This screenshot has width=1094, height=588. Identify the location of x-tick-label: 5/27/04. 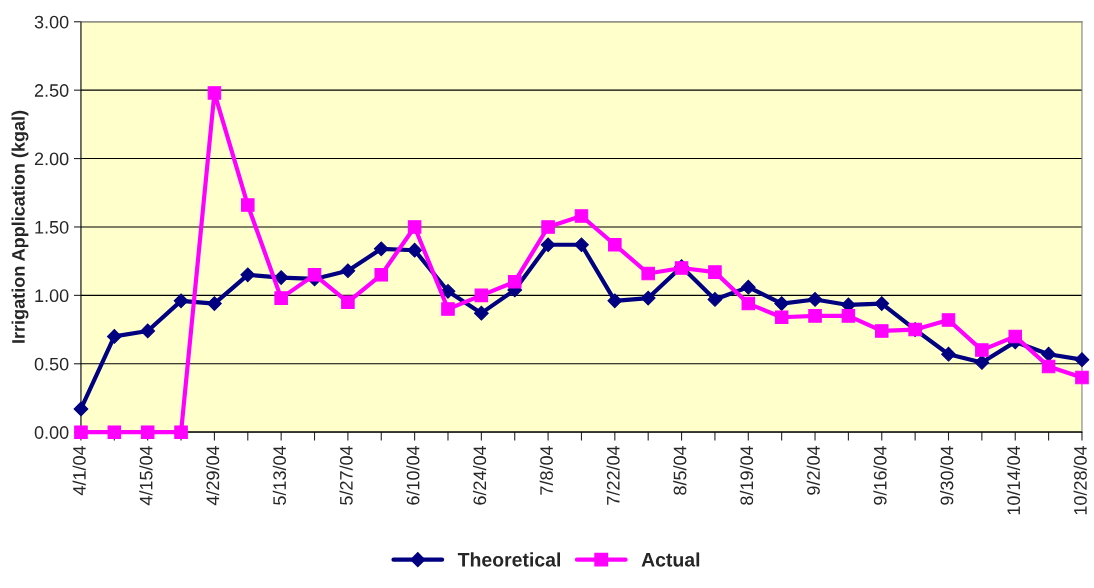
(346, 475).